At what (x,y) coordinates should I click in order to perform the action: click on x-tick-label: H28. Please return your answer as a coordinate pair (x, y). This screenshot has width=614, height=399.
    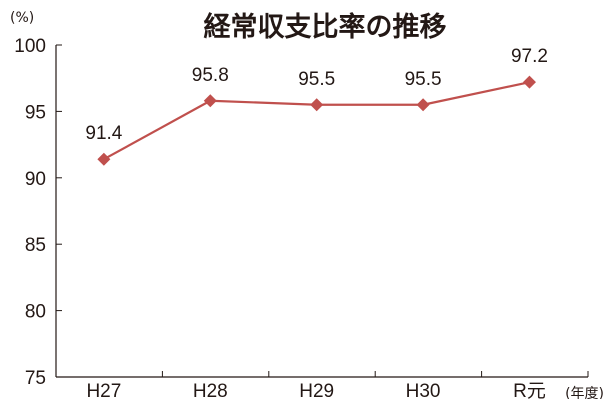
    Looking at the image, I should click on (210, 390).